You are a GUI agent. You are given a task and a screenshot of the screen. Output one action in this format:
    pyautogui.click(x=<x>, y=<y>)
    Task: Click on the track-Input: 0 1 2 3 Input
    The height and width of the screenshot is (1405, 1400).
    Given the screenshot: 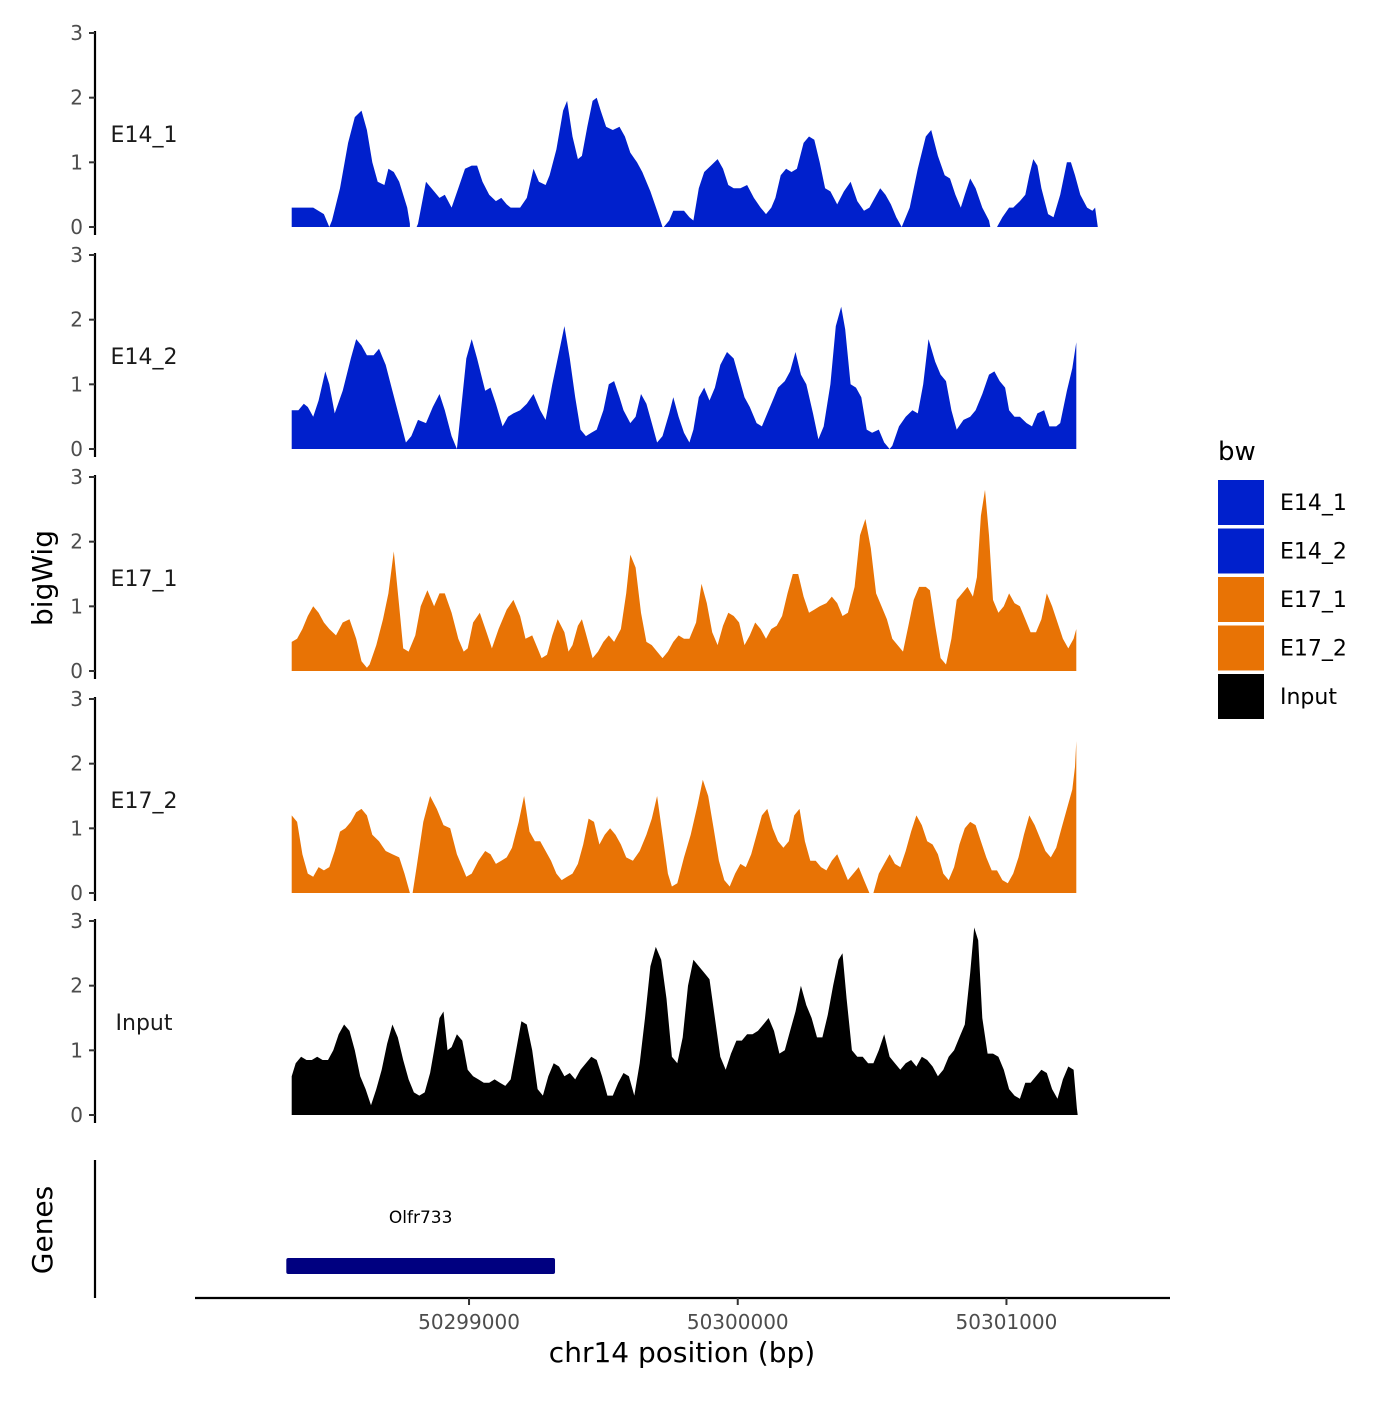 What is the action you would take?
    pyautogui.click(x=574, y=1018)
    